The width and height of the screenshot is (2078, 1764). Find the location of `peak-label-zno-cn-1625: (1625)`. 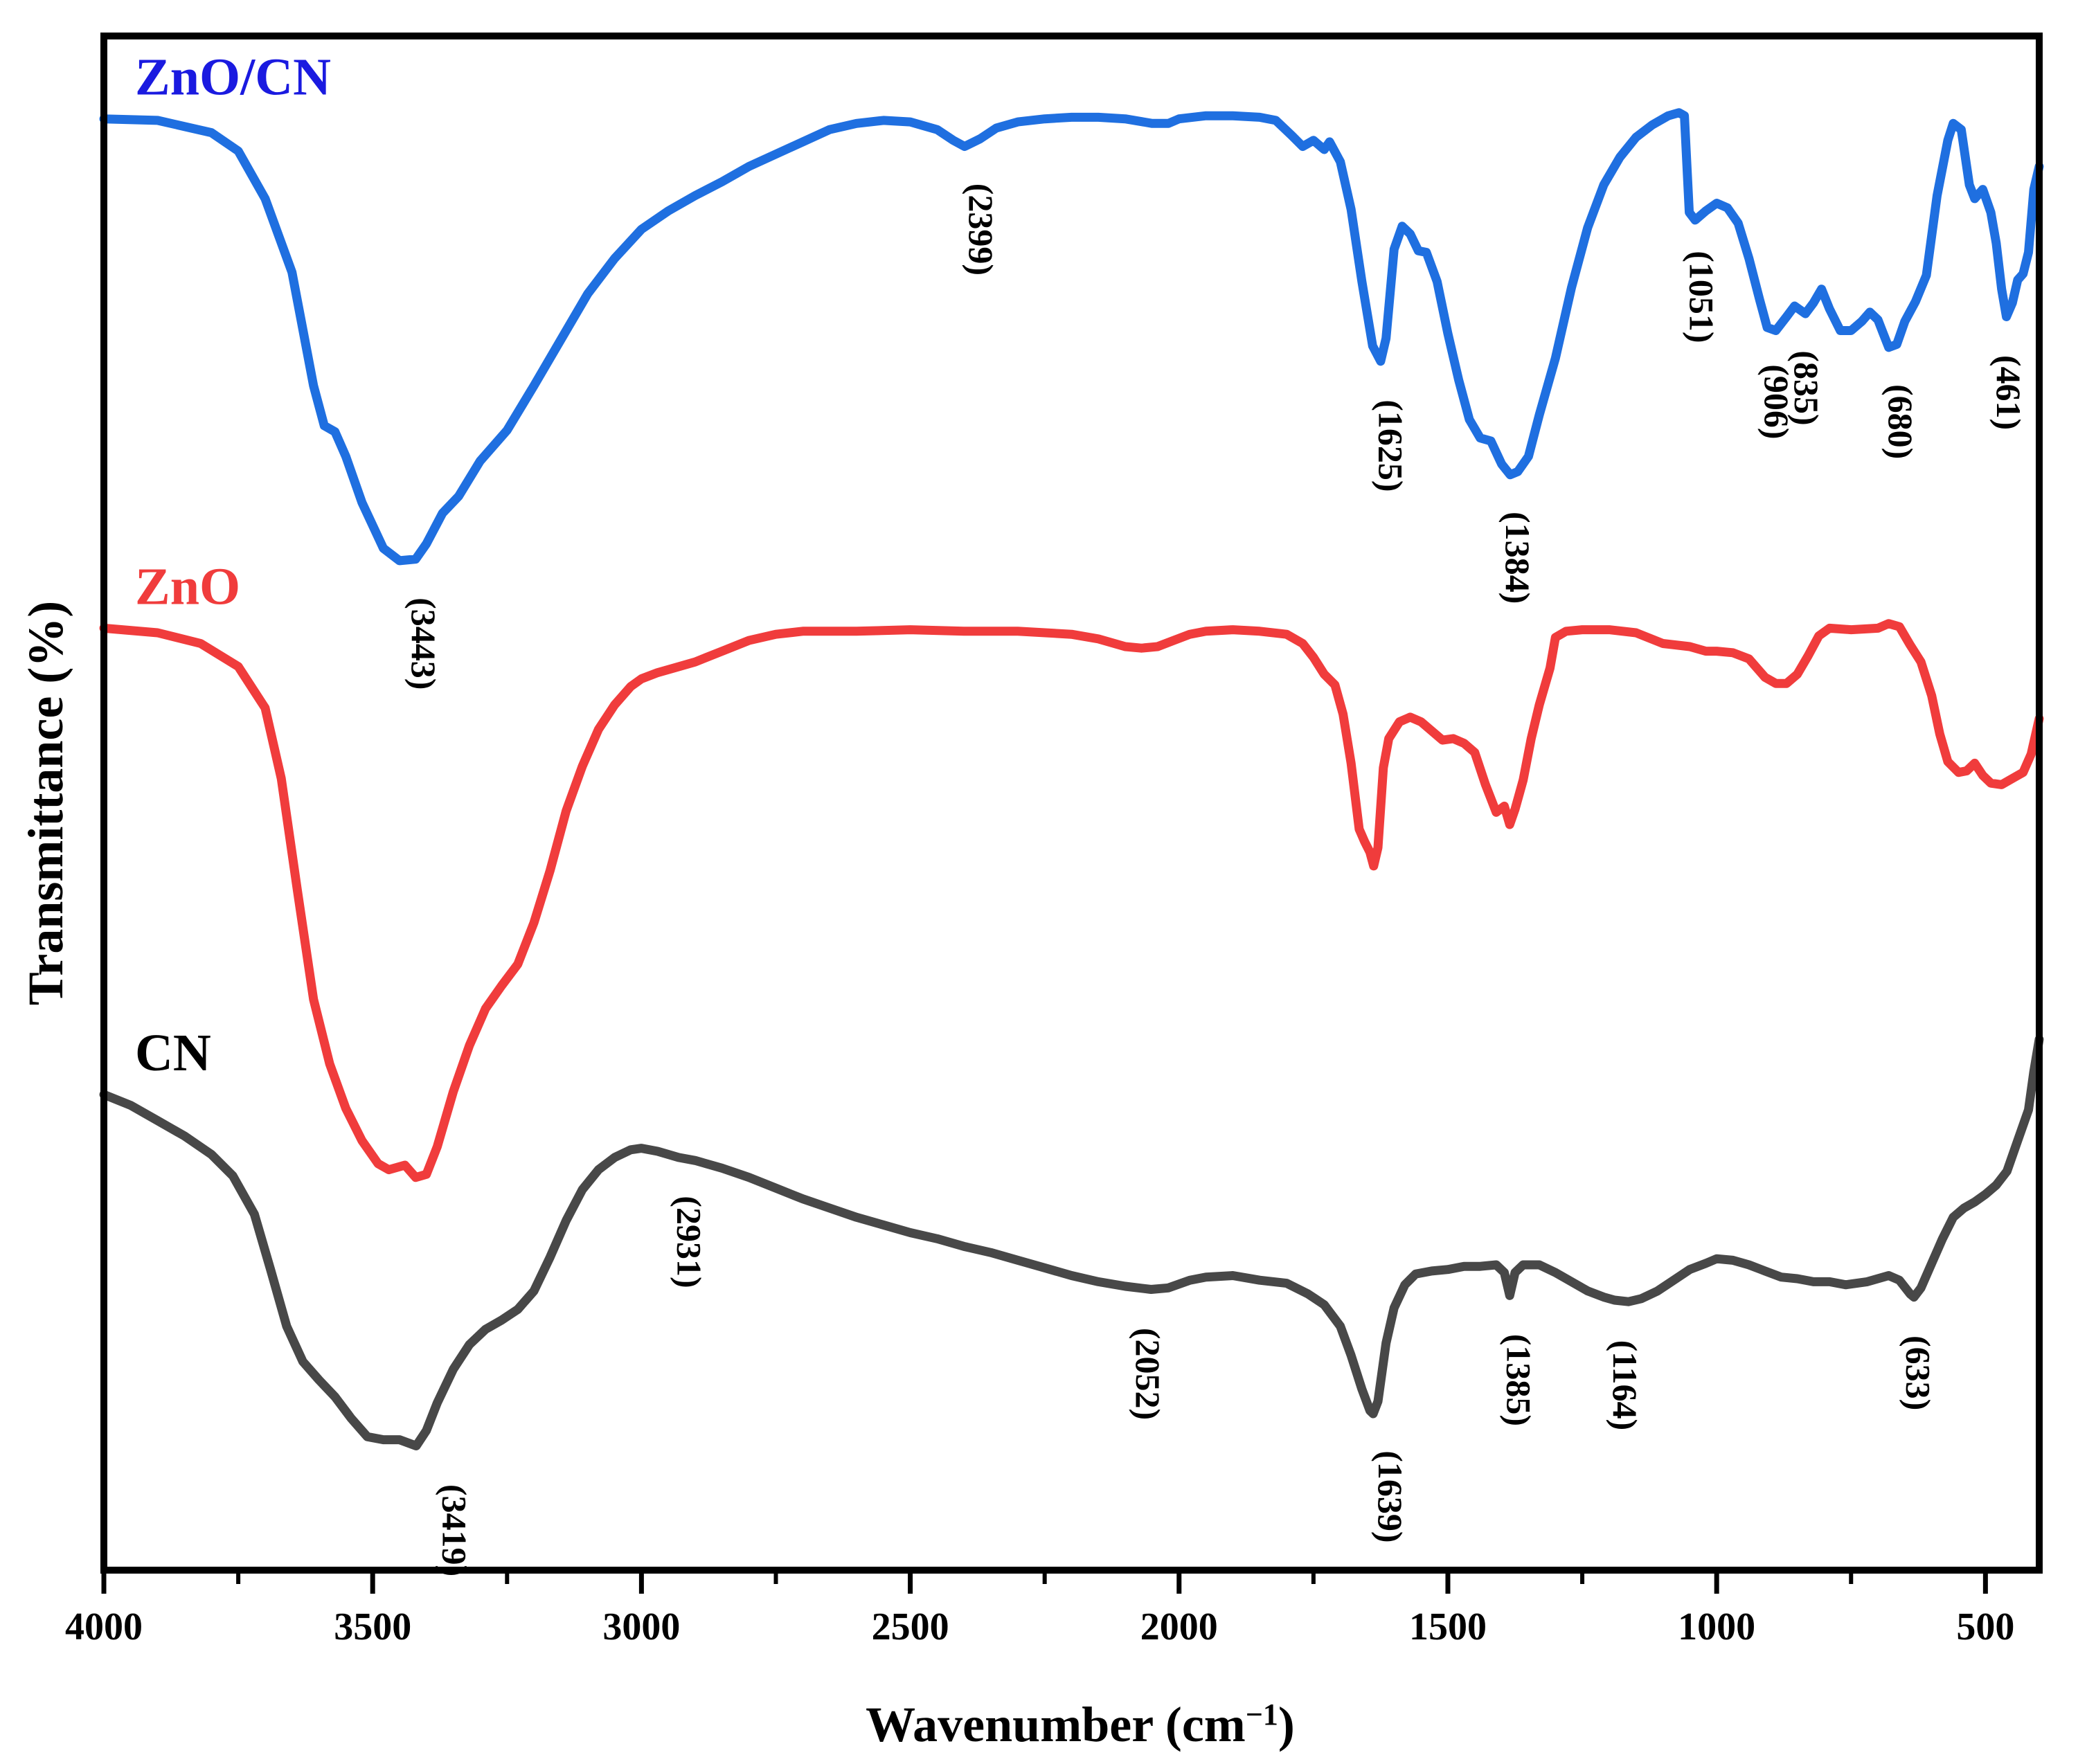

peak-label-zno-cn-1625: (1625) is located at coordinates (1391, 445).